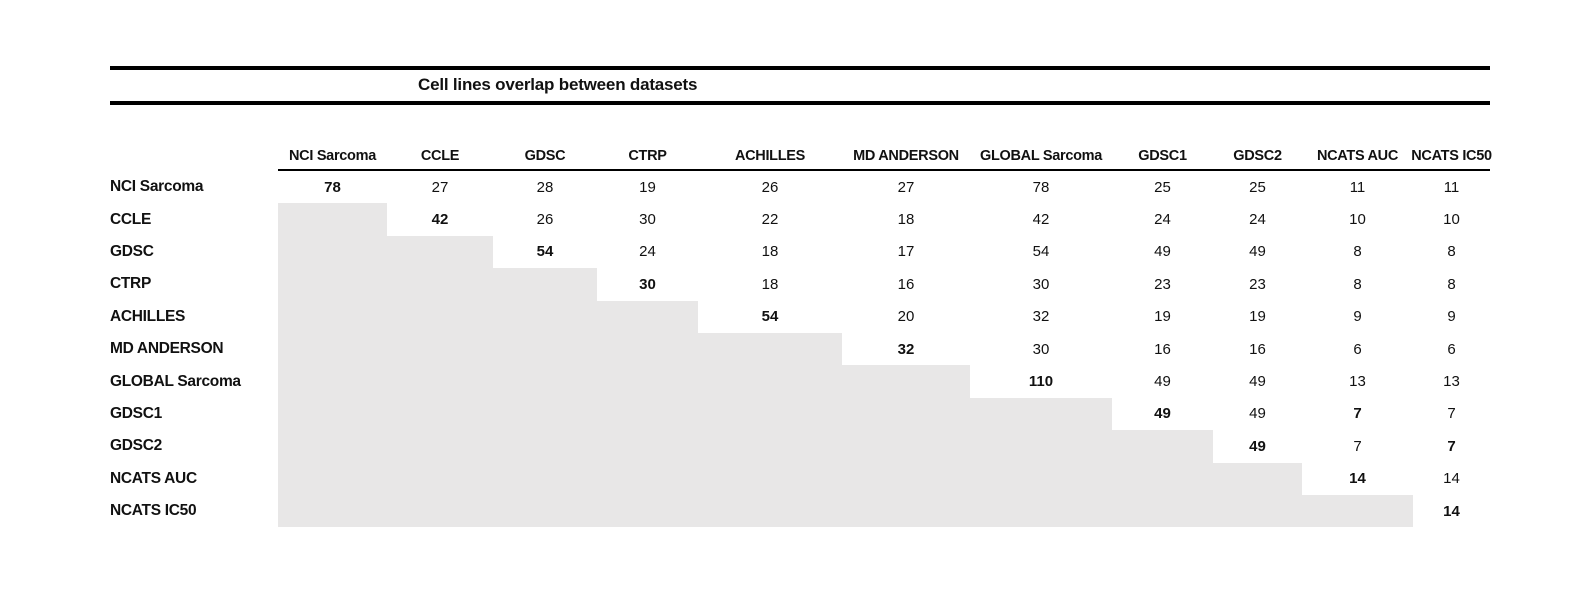 The height and width of the screenshot is (595, 1577). I want to click on matrix-cell-global-sarcoma-x-md-anderson, so click(906, 381).